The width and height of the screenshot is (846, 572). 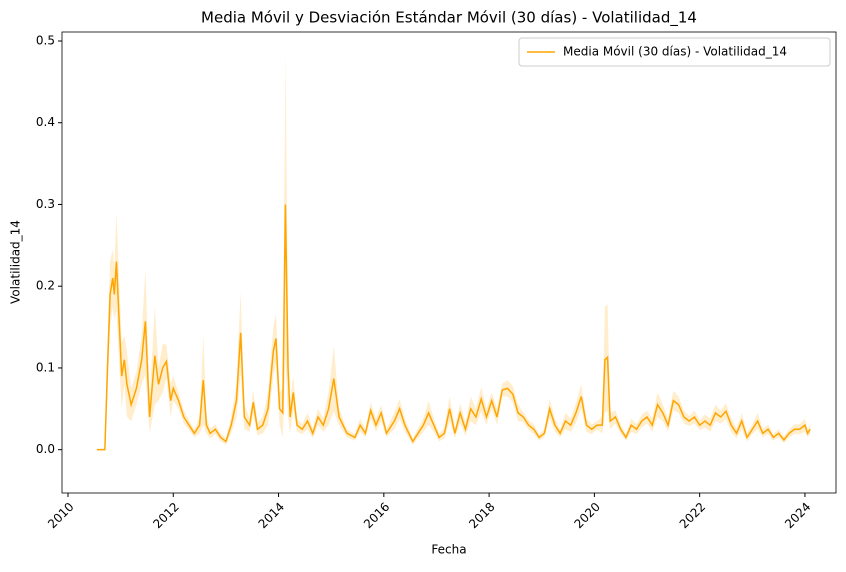 What do you see at coordinates (45, 40) in the screenshot?
I see `y-tick-label: 0.5` at bounding box center [45, 40].